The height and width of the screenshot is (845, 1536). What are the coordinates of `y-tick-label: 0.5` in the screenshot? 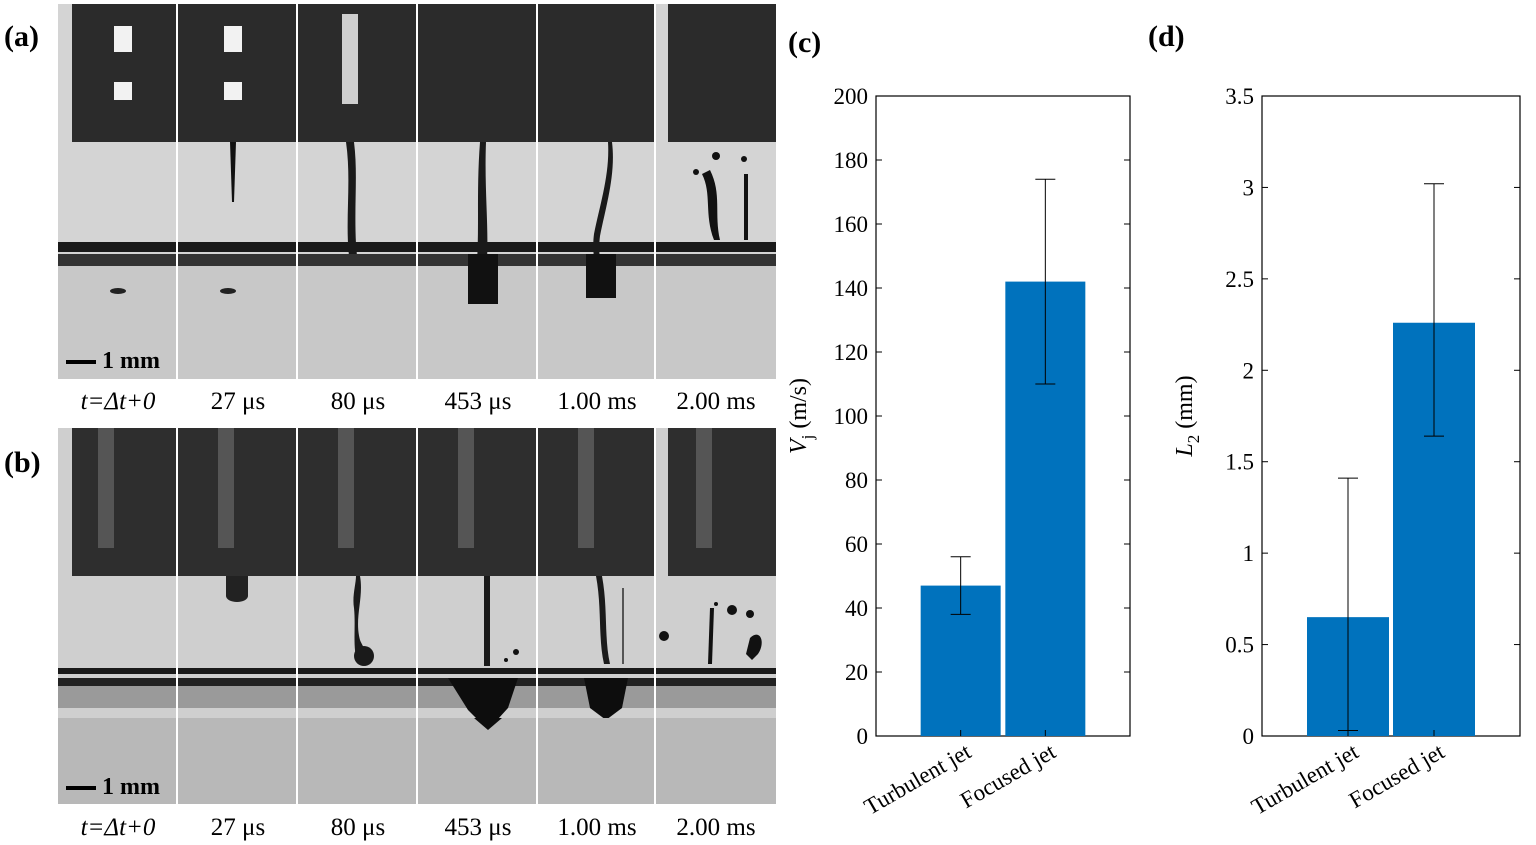 It's located at (1239, 645).